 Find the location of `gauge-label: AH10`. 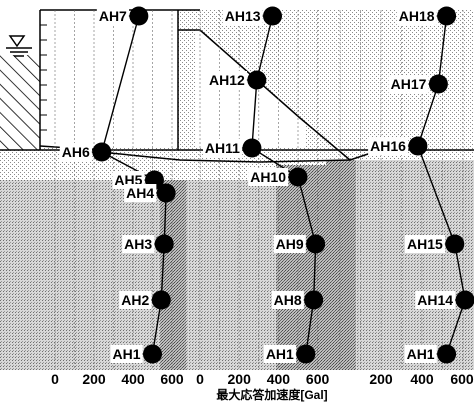

gauge-label: AH10 is located at coordinates (268, 177).